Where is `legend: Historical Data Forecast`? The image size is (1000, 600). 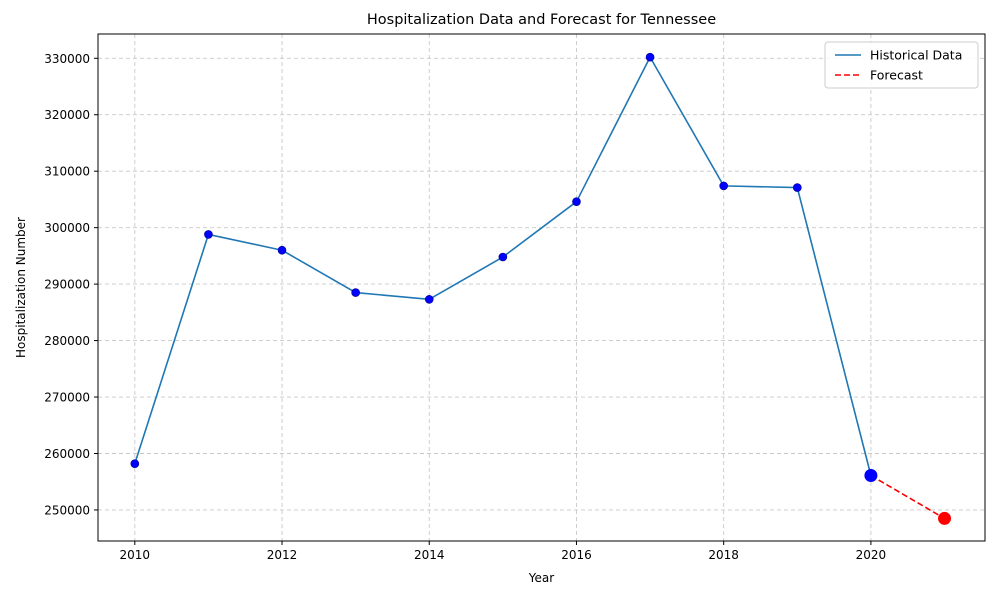
legend: Historical Data Forecast is located at coordinates (901, 65).